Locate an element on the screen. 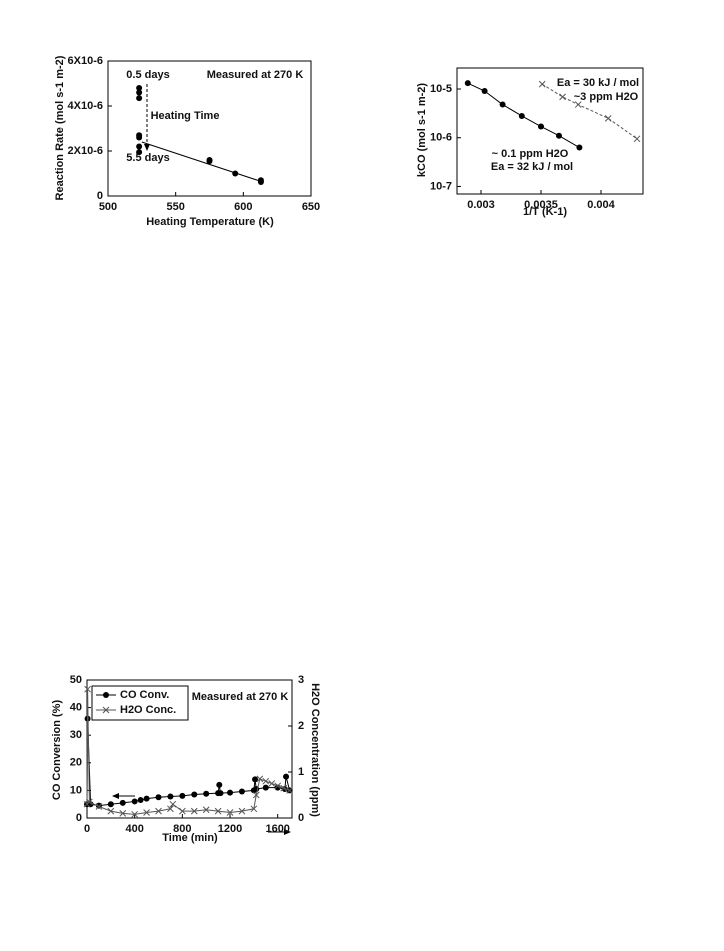  y2-tick-label: 0 is located at coordinates (301, 818).